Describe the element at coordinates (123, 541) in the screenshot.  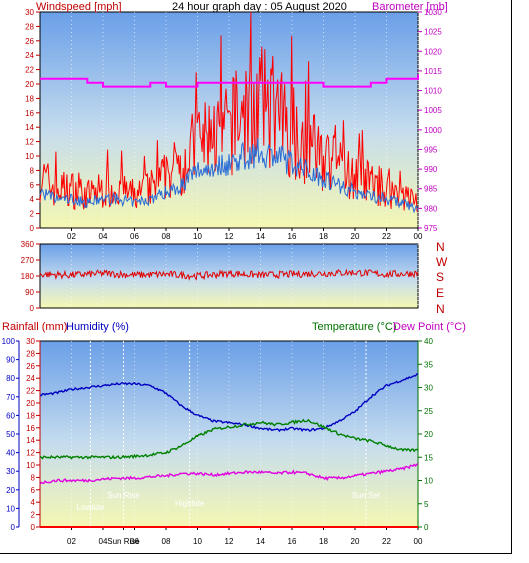
I see `climate-x-tick-label: Sun Rise` at that location.